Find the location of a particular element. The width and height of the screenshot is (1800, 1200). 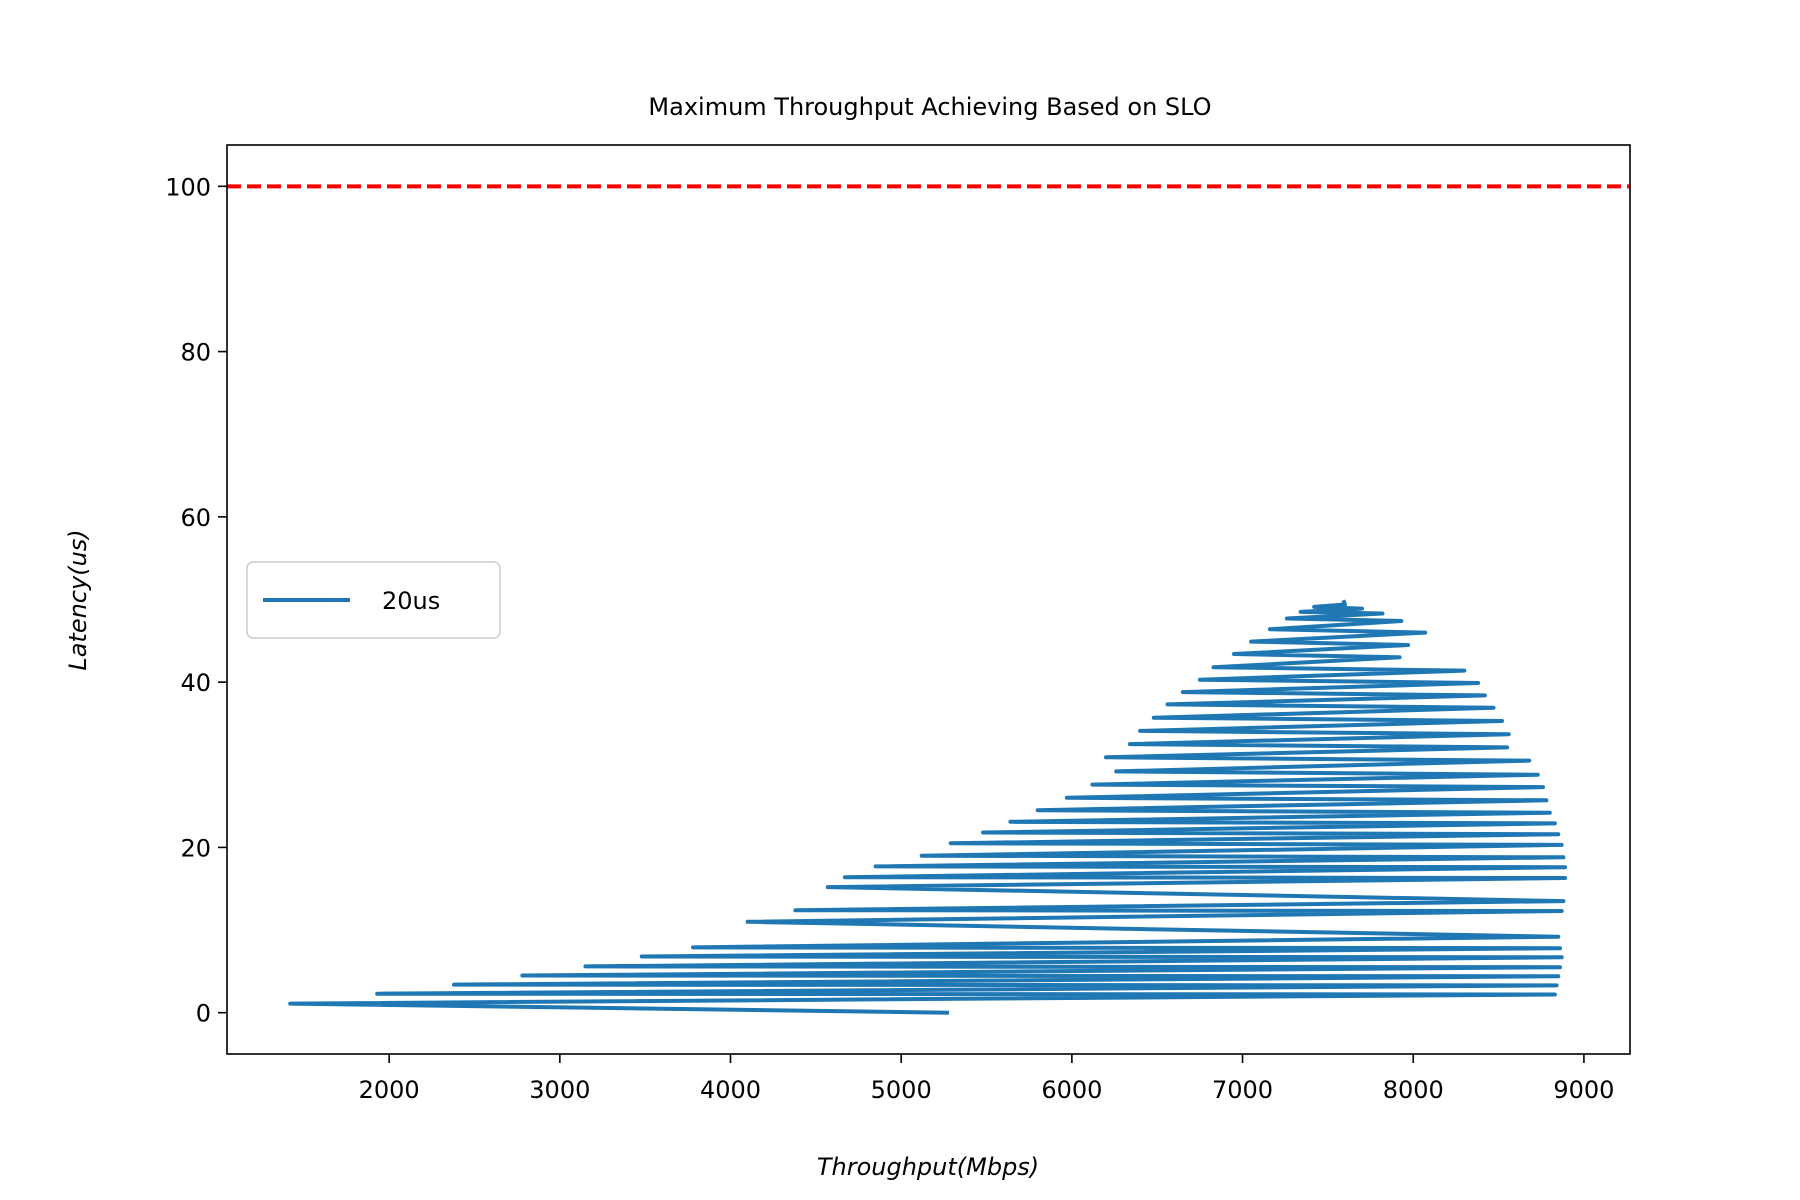

x-tick-label: 2000 is located at coordinates (389, 1090).